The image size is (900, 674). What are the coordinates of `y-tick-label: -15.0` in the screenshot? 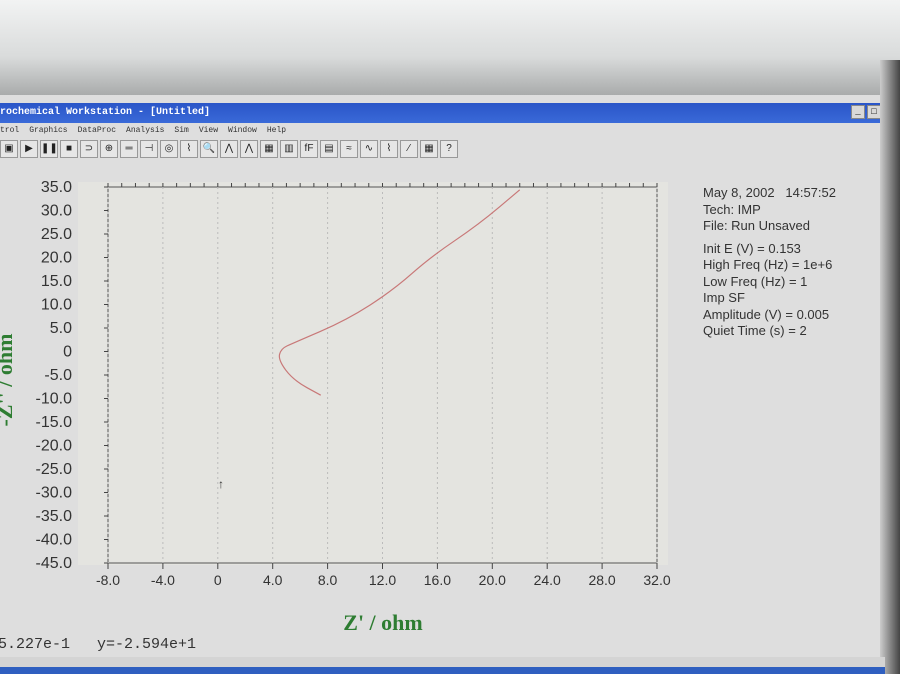 It's located at (54, 422).